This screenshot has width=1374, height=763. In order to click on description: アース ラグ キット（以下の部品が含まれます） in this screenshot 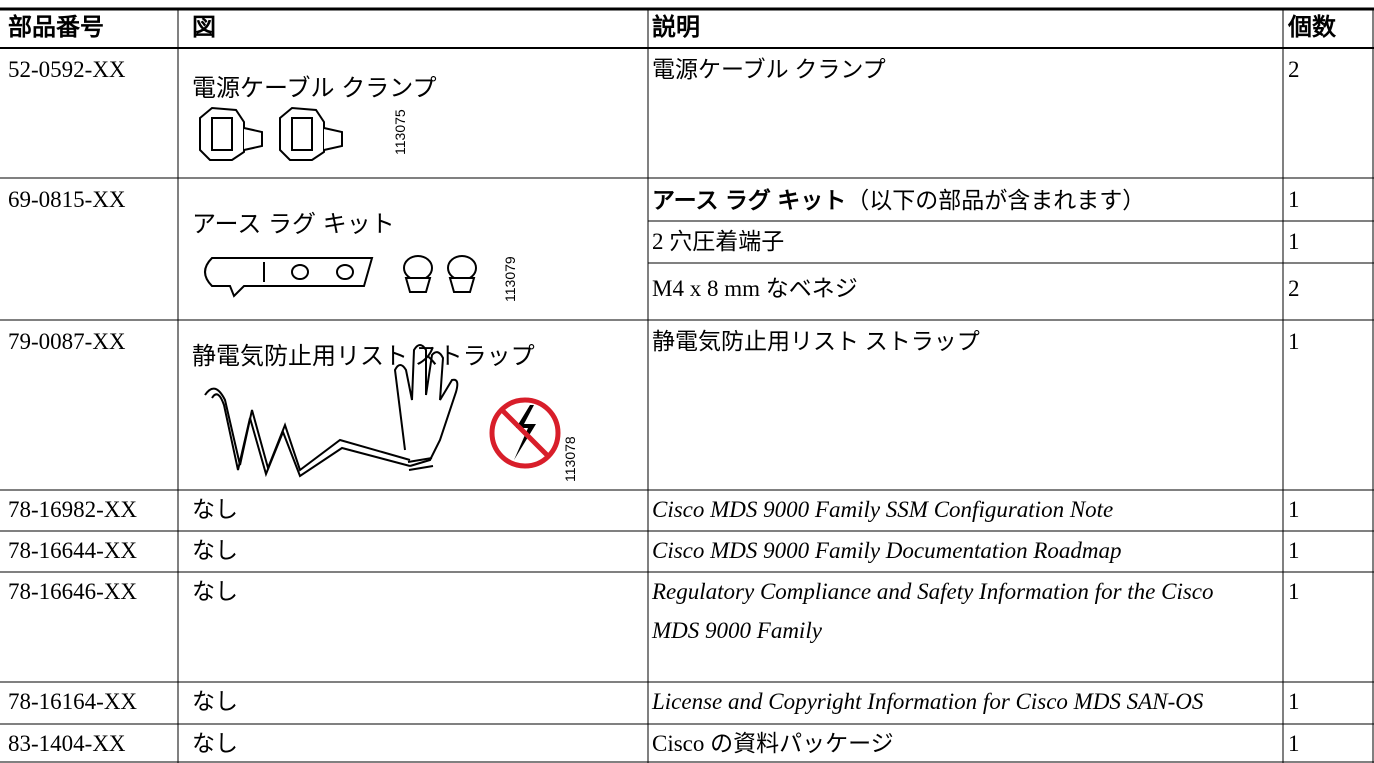, I will do `click(898, 200)`.